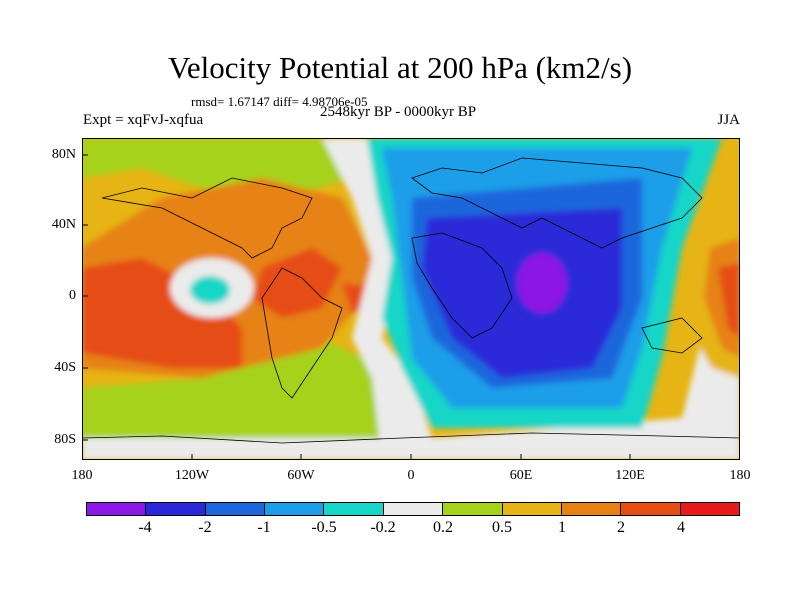 This screenshot has width=800, height=600. What do you see at coordinates (398, 112) in the screenshot?
I see `period-label: 2548kyr BP - 0000kyr BP` at bounding box center [398, 112].